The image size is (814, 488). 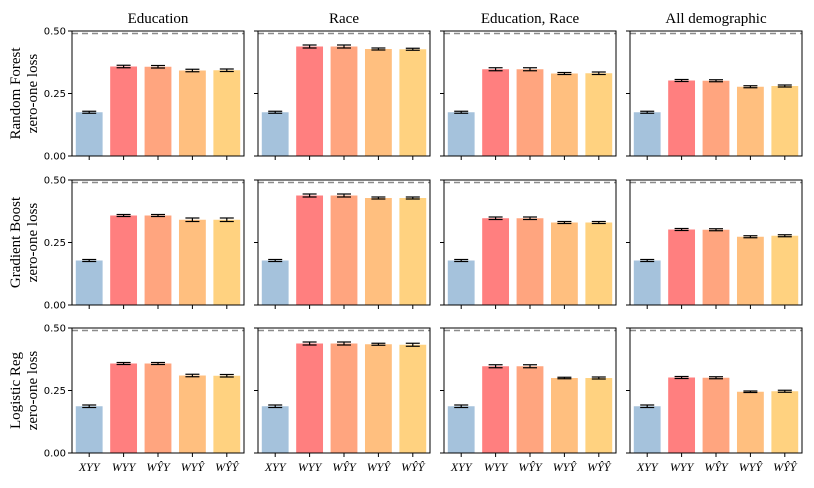 What do you see at coordinates (158, 19) in the screenshot?
I see `column-title: Education` at bounding box center [158, 19].